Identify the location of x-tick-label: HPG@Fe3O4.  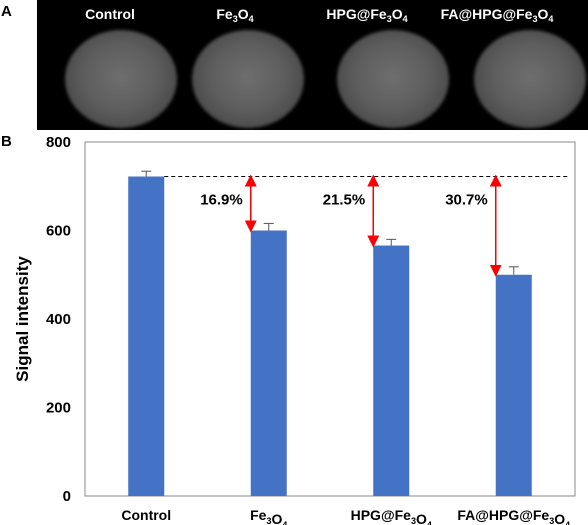
(391, 516).